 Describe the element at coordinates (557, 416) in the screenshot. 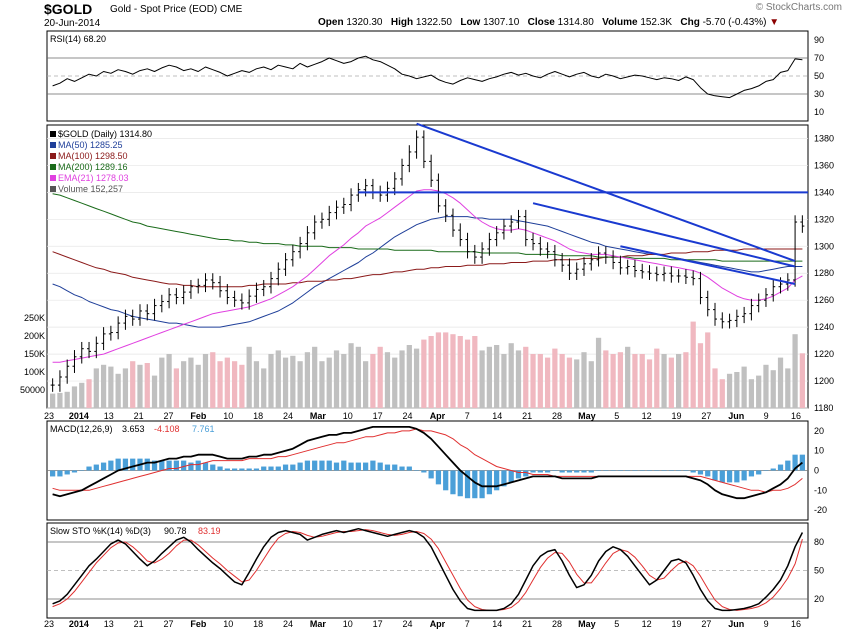

I see `x-axis-label: 28` at that location.